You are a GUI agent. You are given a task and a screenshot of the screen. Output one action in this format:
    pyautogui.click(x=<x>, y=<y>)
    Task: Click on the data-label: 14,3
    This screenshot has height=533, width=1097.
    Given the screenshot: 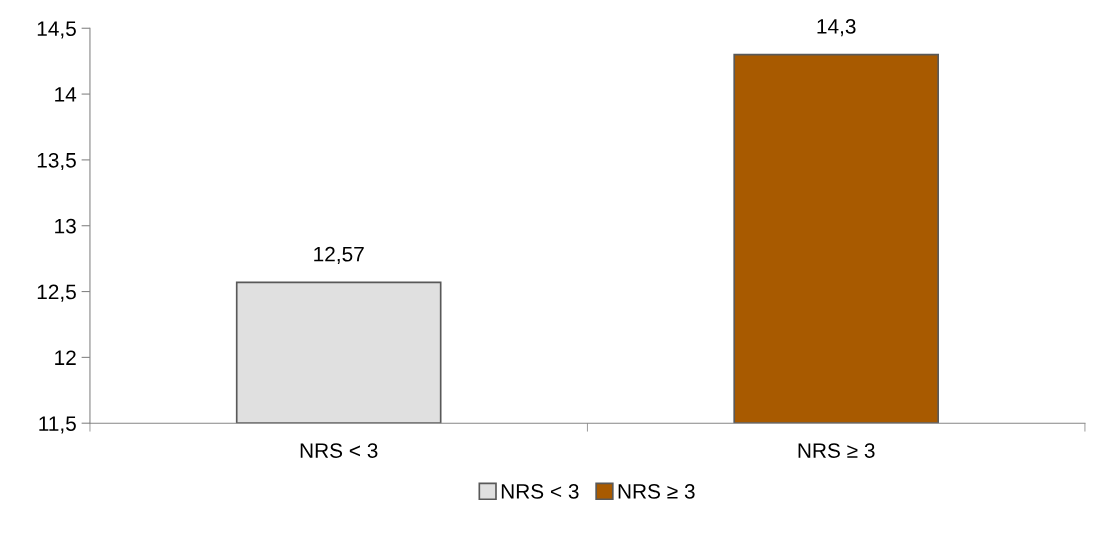 What is the action you would take?
    pyautogui.click(x=836, y=28)
    